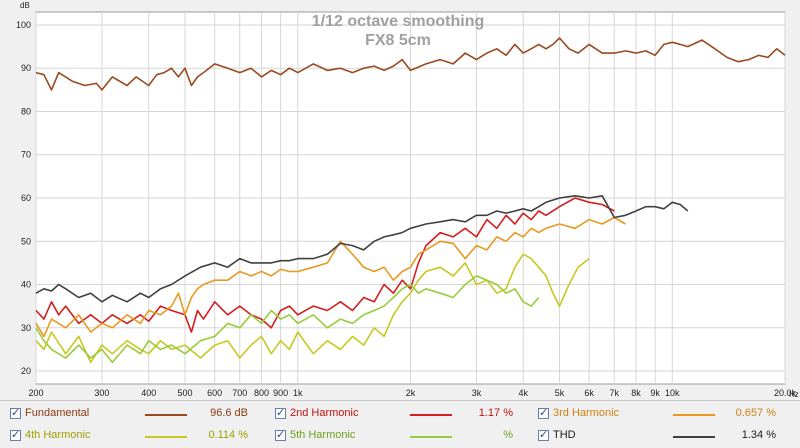  I want to click on legend-label: 3rd Harmonic, so click(586, 413).